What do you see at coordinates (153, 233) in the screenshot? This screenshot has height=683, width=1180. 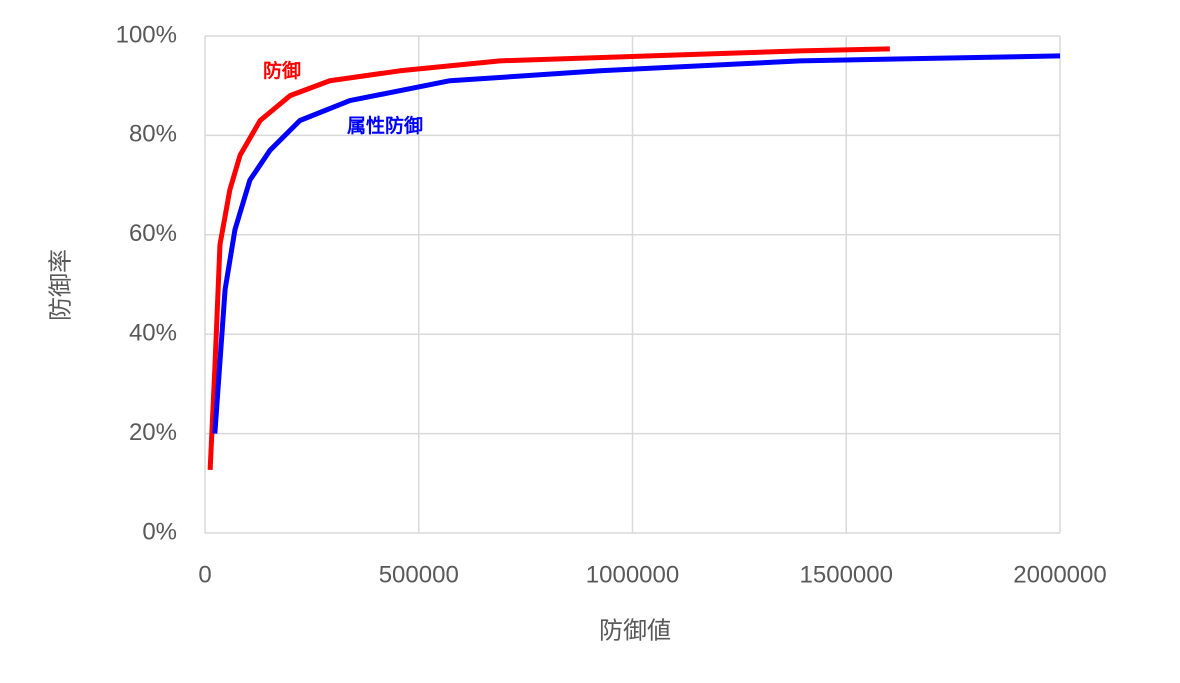 I see `y-tick-label: 60%` at bounding box center [153, 233].